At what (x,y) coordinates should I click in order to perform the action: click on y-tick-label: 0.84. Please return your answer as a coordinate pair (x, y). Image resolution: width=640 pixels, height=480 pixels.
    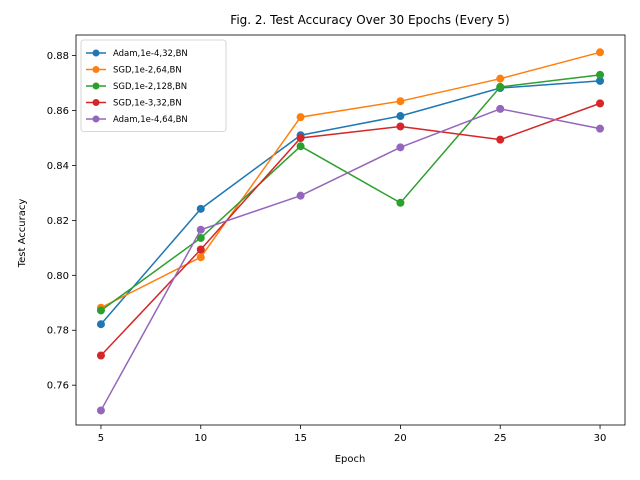
    Looking at the image, I should click on (58, 166).